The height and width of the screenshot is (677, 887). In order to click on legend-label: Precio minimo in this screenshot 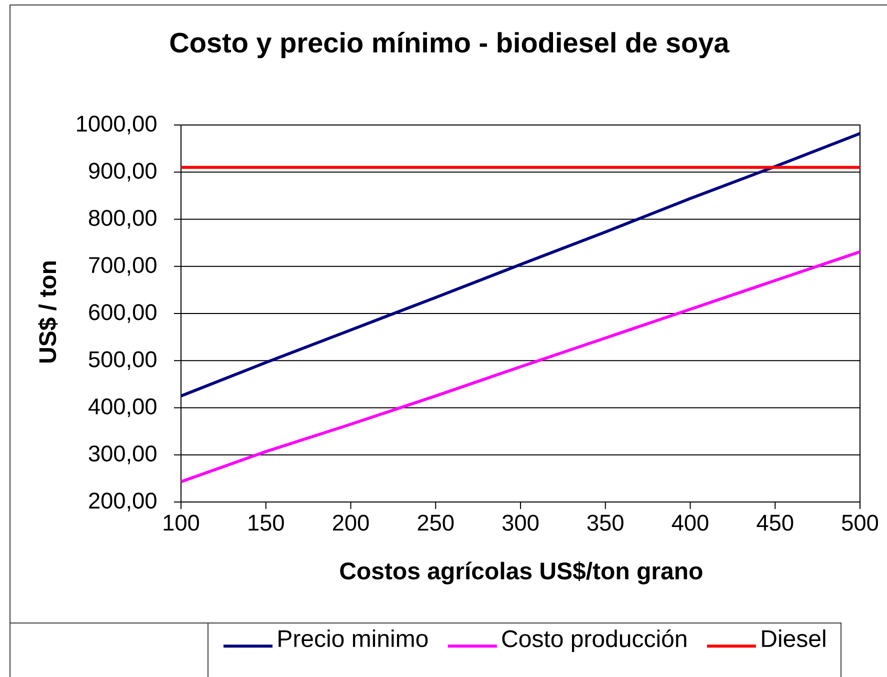, I will do `click(353, 638)`.